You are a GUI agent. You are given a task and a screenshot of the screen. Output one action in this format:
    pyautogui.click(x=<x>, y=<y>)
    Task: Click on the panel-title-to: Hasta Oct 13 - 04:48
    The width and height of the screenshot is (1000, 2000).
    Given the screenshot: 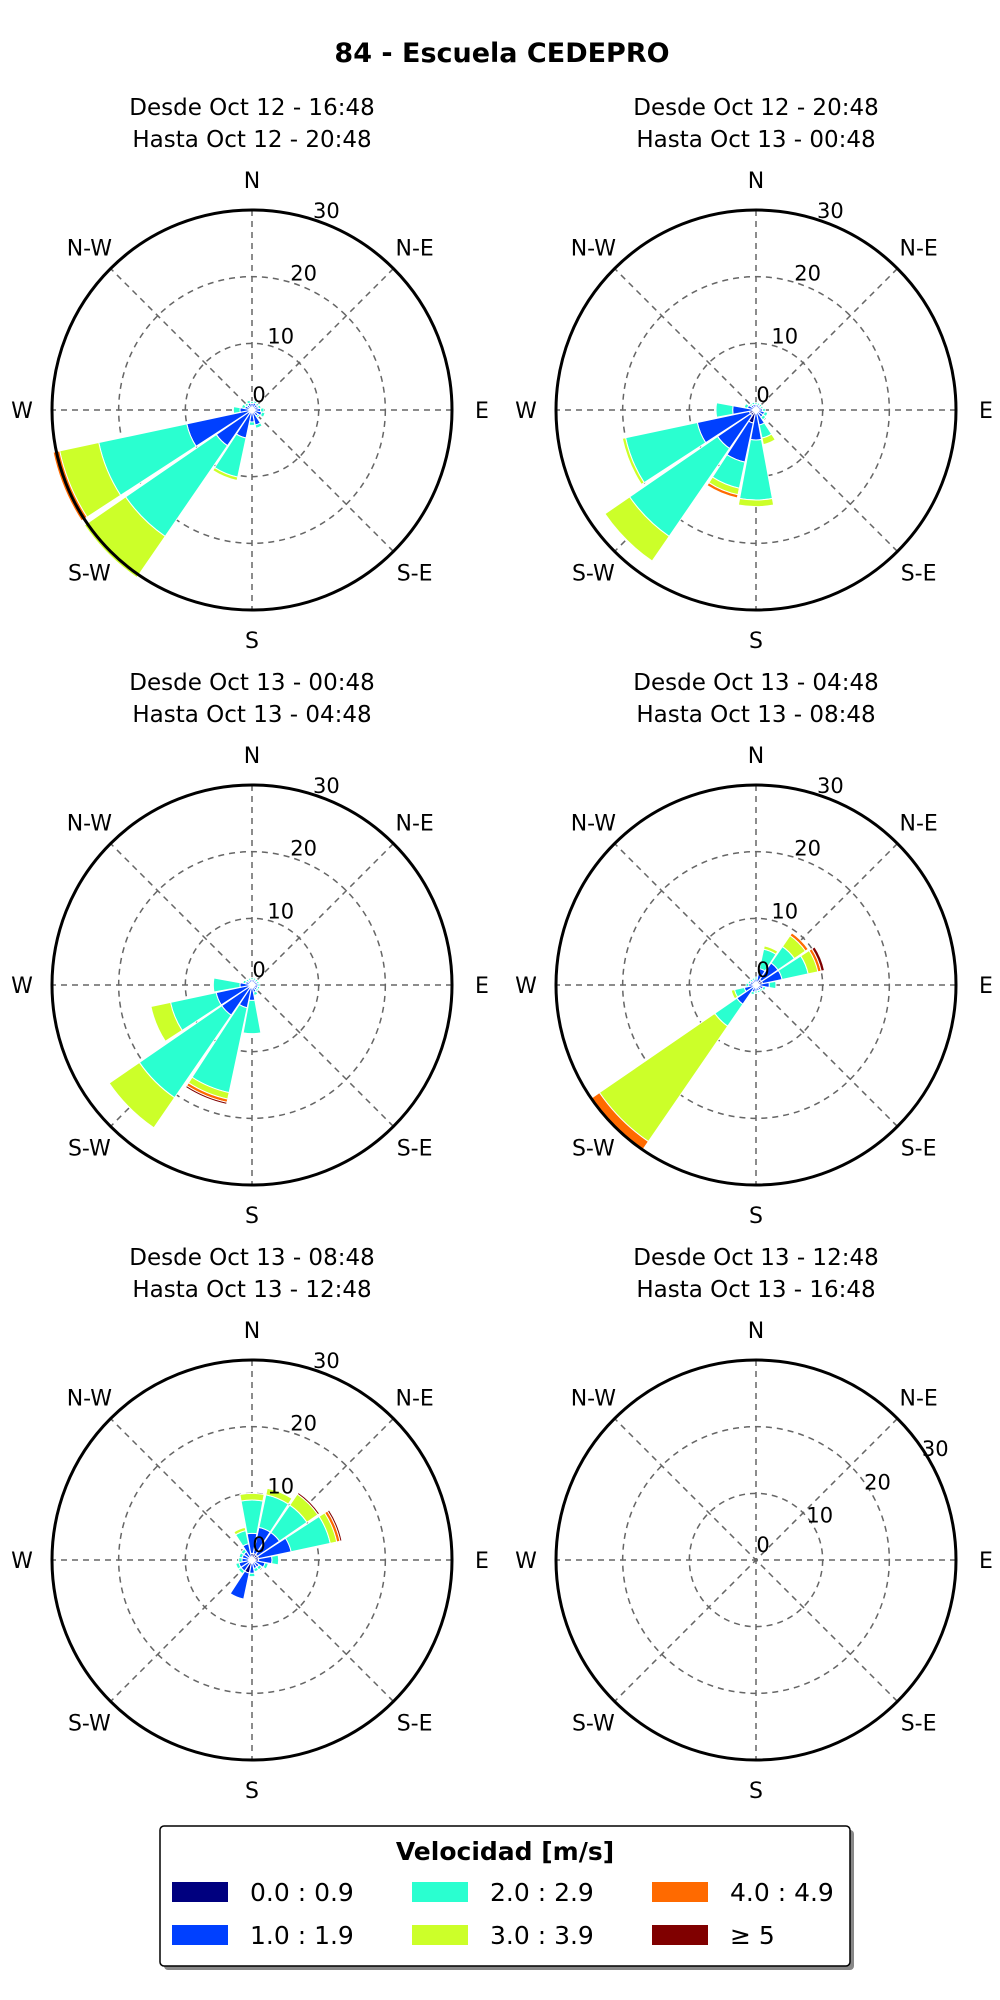 What is the action you would take?
    pyautogui.click(x=251, y=715)
    